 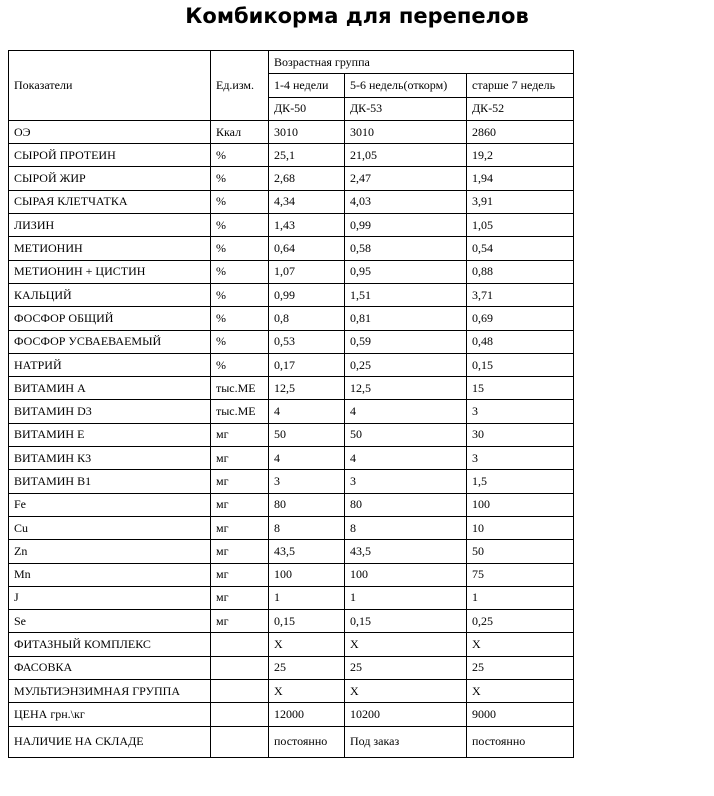 What do you see at coordinates (109, 248) in the screenshot?
I see `row-name: МЕТИОНИН` at bounding box center [109, 248].